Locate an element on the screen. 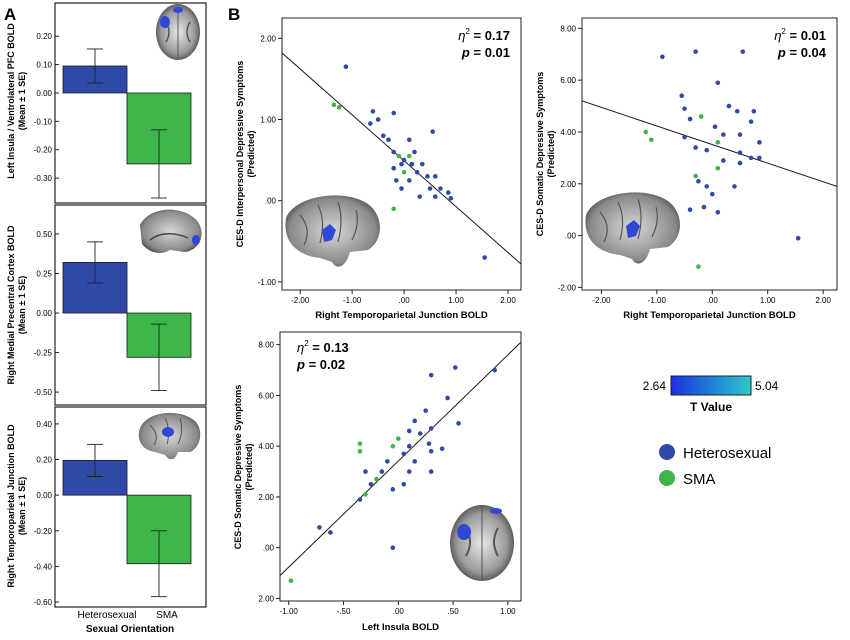 The image size is (850, 640). y-tick-label: 0.25 is located at coordinates (44, 274).